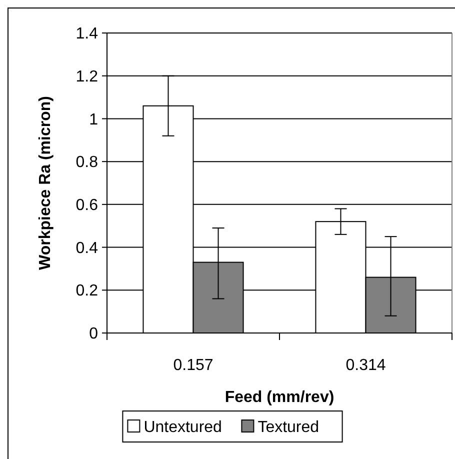  Describe the element at coordinates (93, 334) in the screenshot. I see `text: 0` at that location.